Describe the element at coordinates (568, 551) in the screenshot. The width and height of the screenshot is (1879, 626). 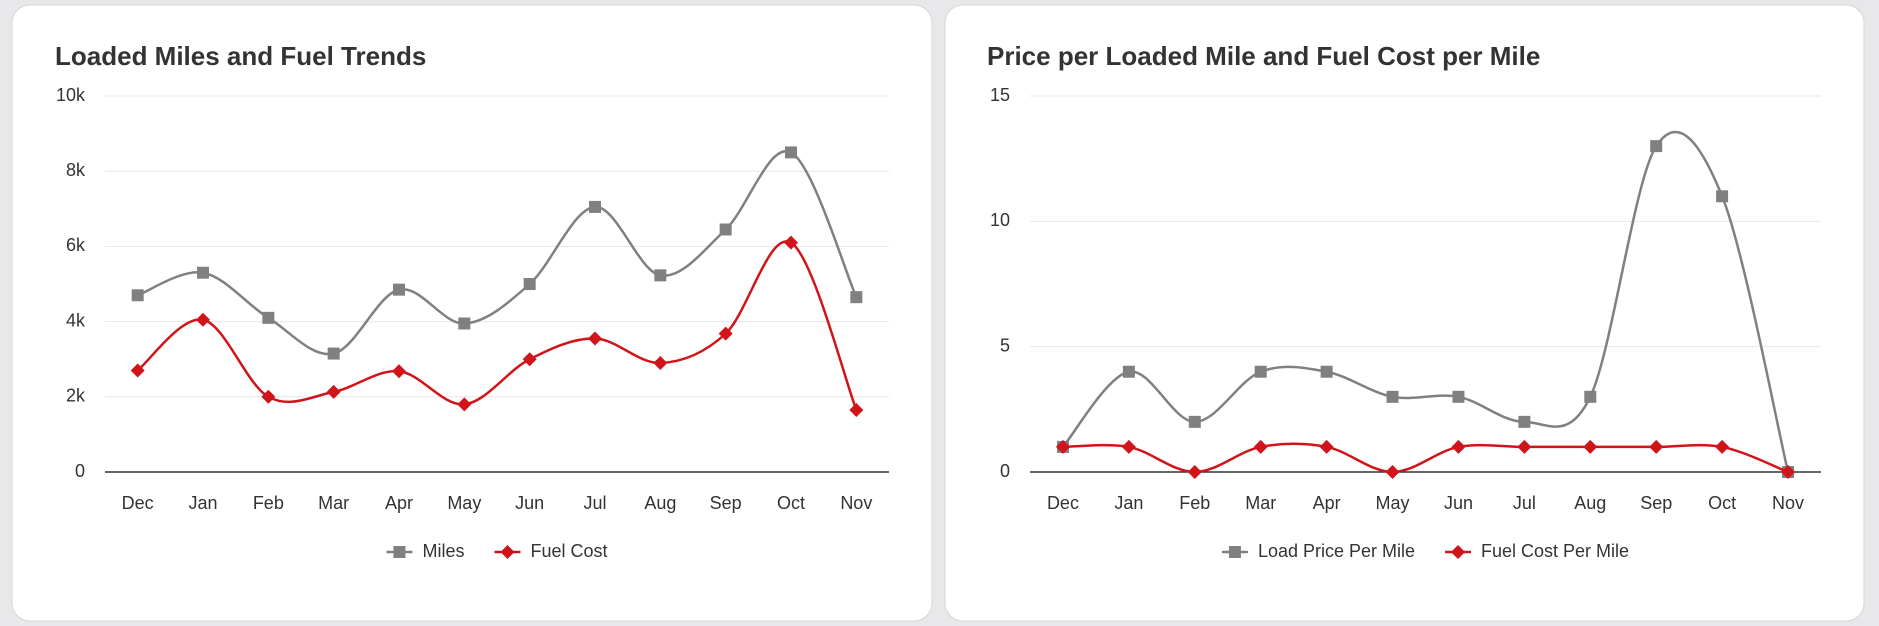
I see `legend-label: Fuel Cost` at that location.